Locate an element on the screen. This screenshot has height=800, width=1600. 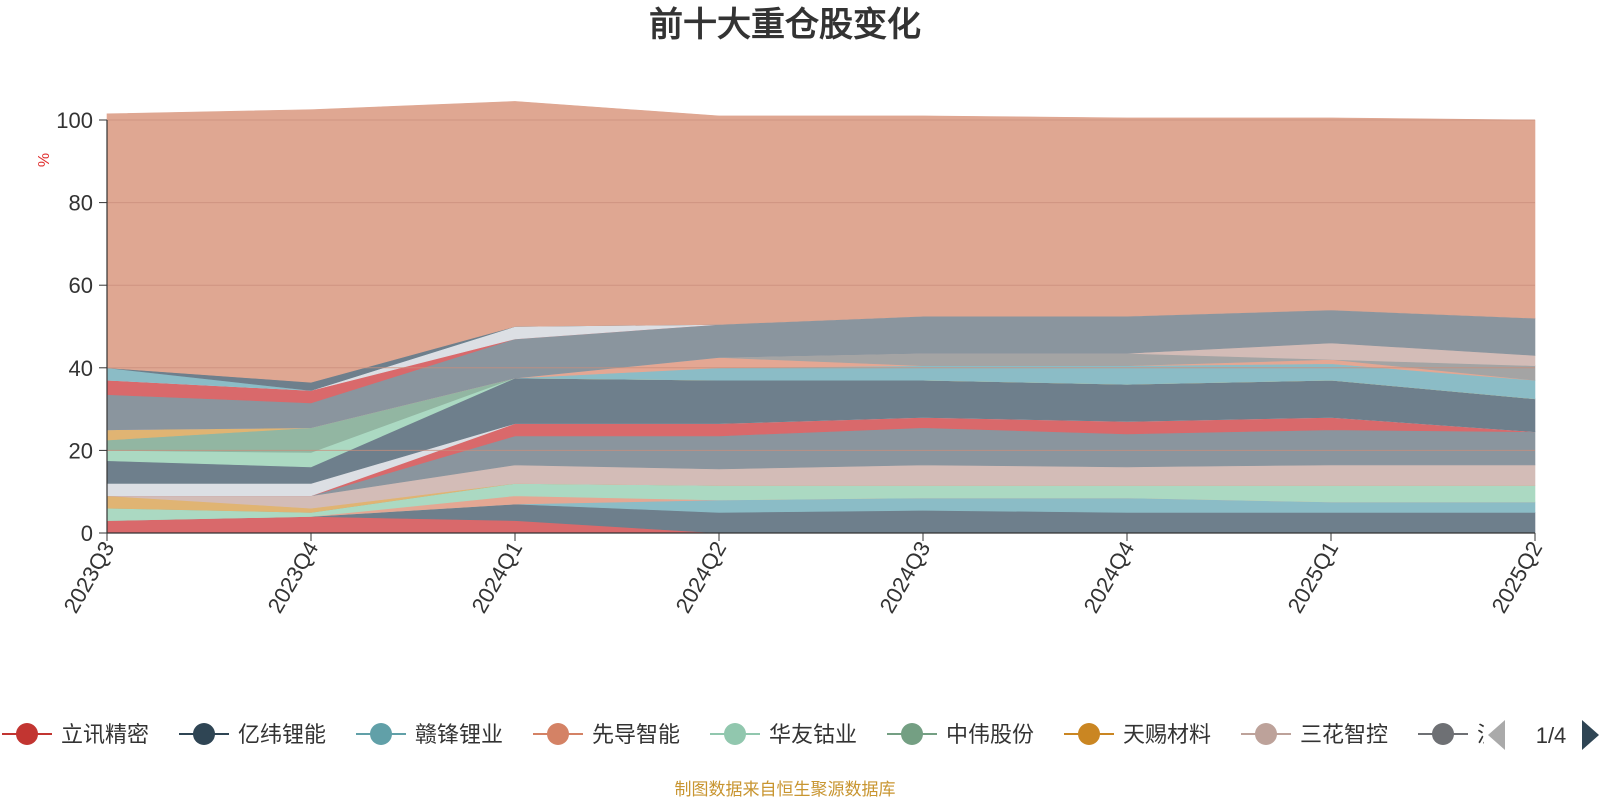
x-tick-label: 2024Q2 is located at coordinates (701, 577).